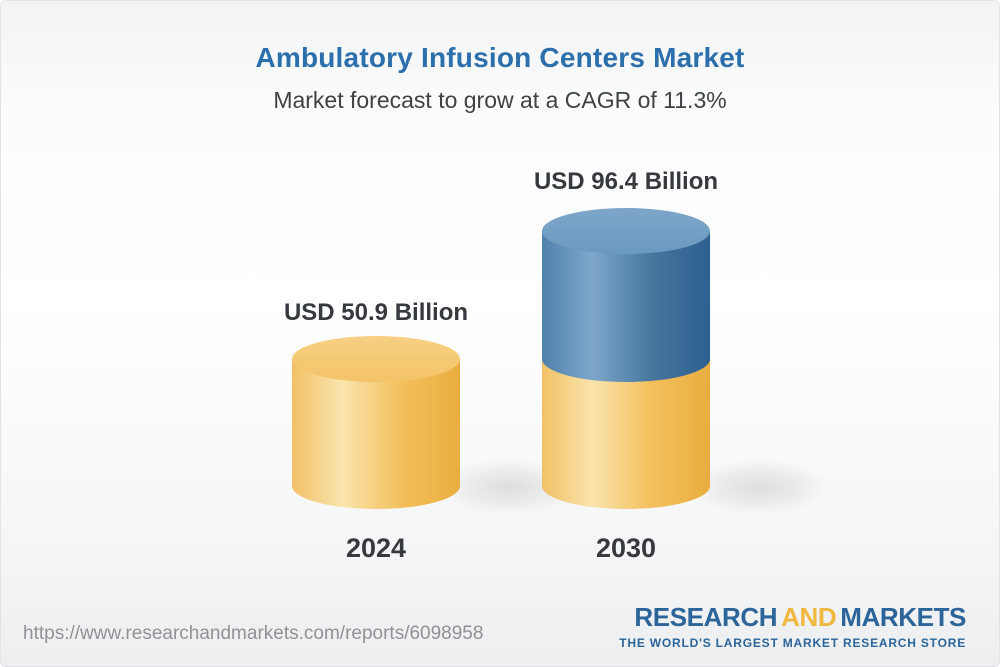 Image resolution: width=1000 pixels, height=667 pixels. Describe the element at coordinates (759, 487) in the screenshot. I see `cylinder-2030-shadow` at that location.